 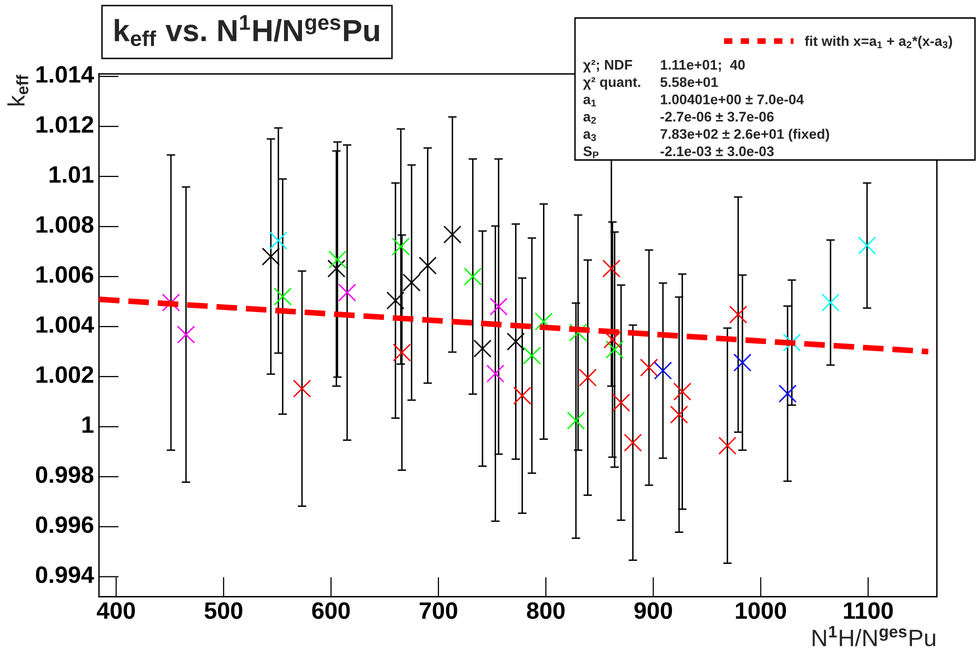 What do you see at coordinates (65, 74) in the screenshot?
I see `y-tick-label: 1.014` at bounding box center [65, 74].